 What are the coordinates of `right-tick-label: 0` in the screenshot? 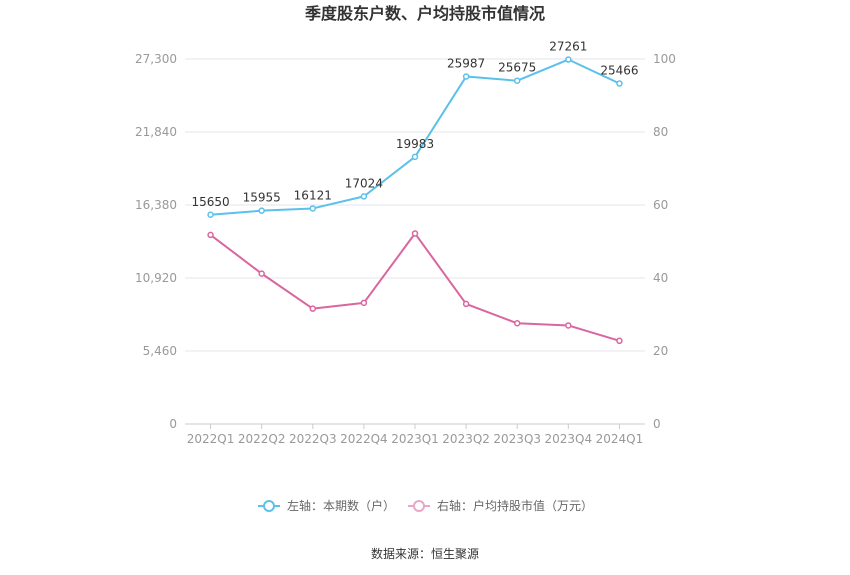 It's located at (657, 424).